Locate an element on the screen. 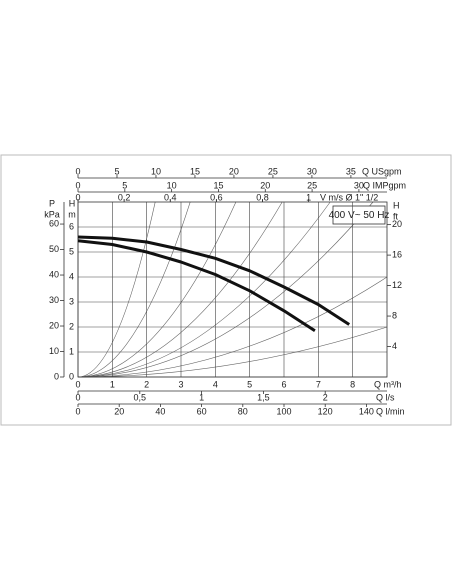 The width and height of the screenshot is (452, 584). x-tick-label: 6 is located at coordinates (283, 384).